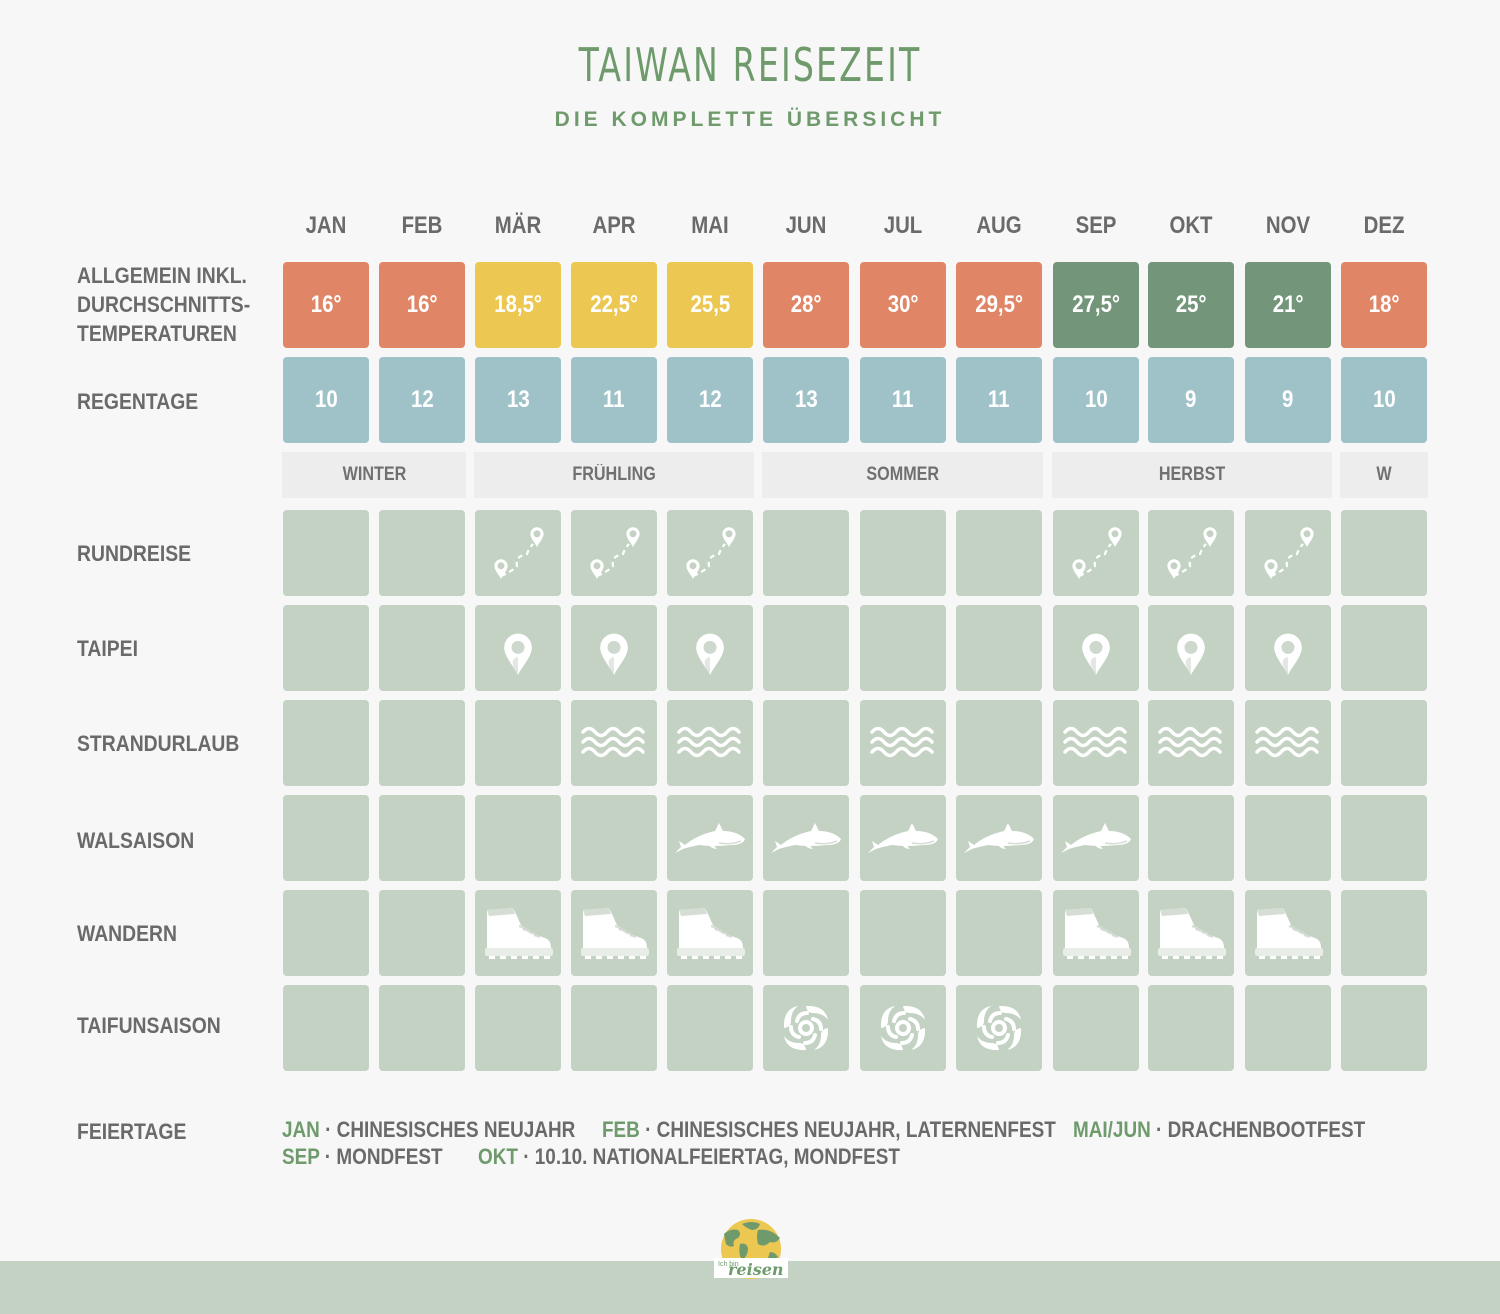 The height and width of the screenshot is (1314, 1500). What do you see at coordinates (1191, 400) in the screenshot?
I see `rain-days-cell: 9` at bounding box center [1191, 400].